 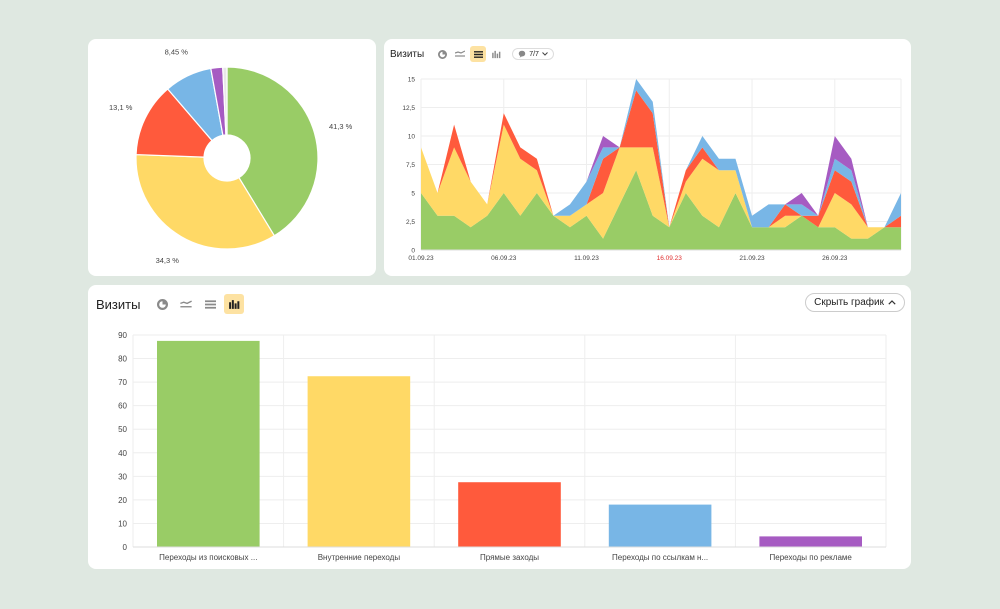 What do you see at coordinates (118, 304) in the screenshot?
I see `bar-chart-title: Визиты` at bounding box center [118, 304].